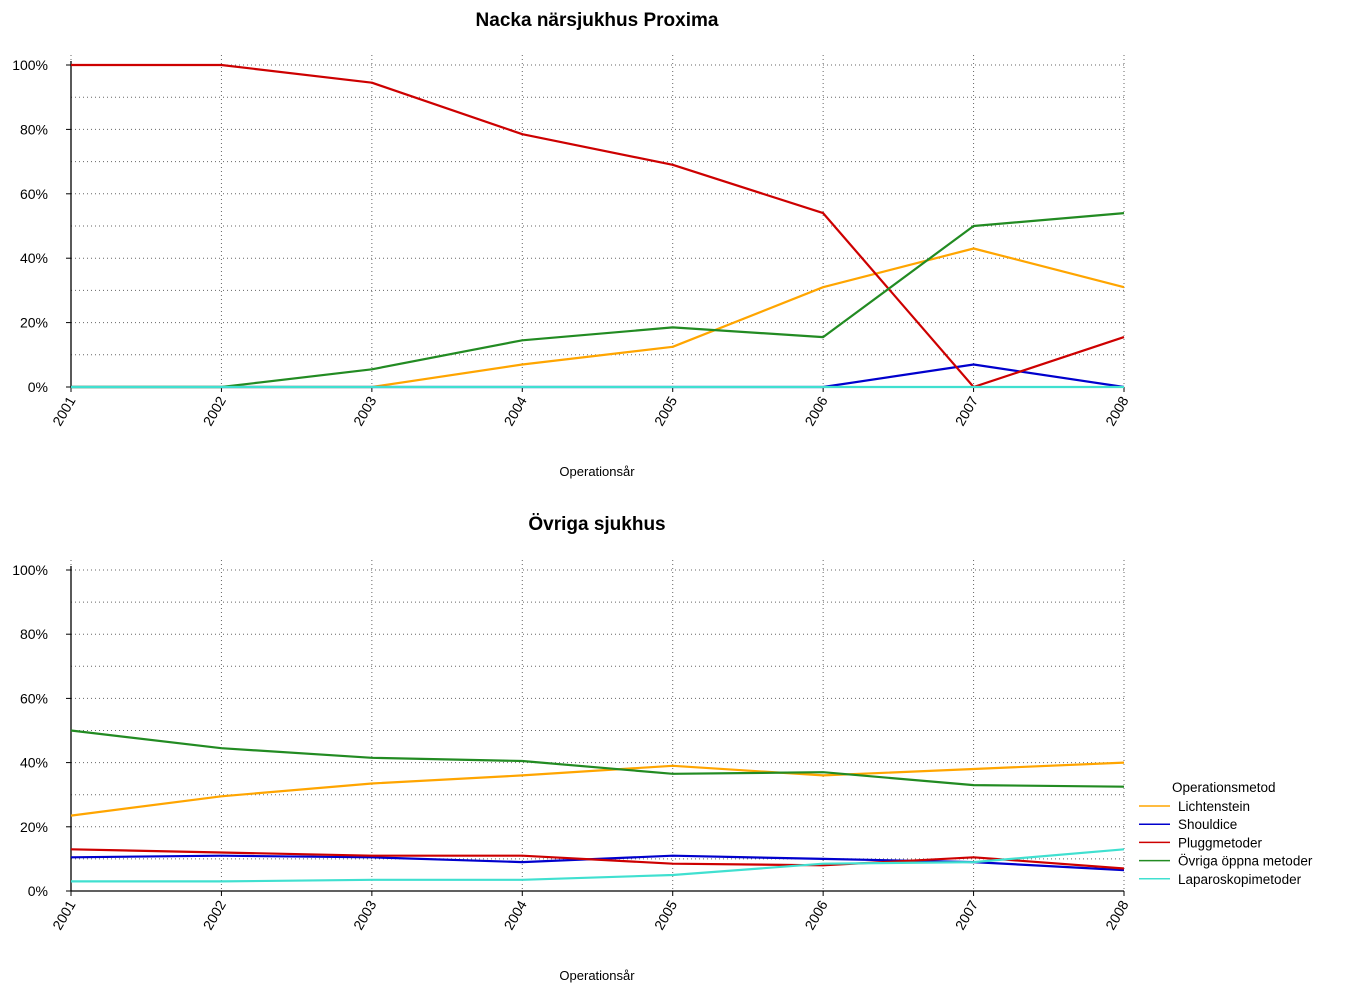 This screenshot has width=1348, height=987. I want to click on series-line-laparoskopimetoder, so click(598, 865).